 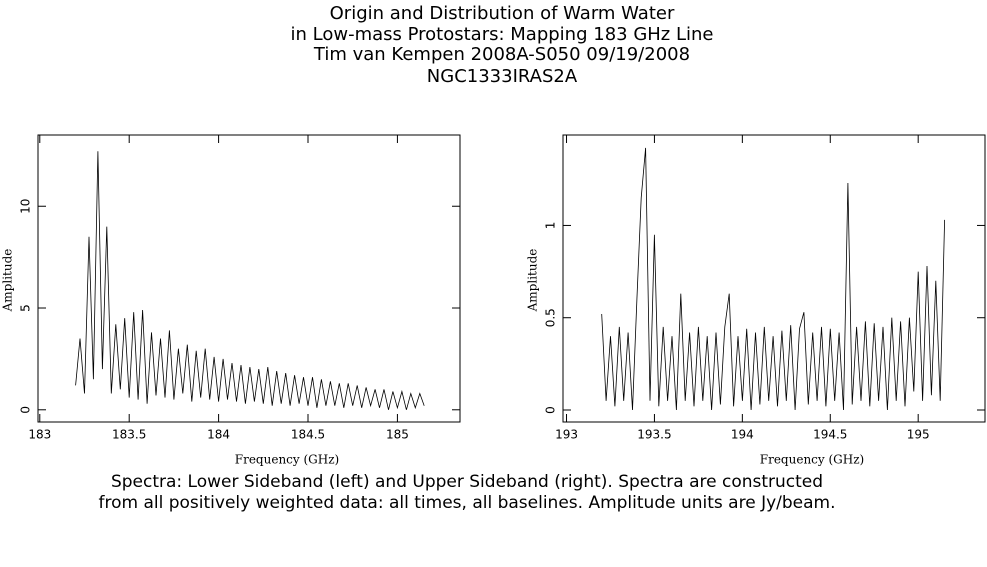 What do you see at coordinates (551, 226) in the screenshot?
I see `y-tick-label: 1` at bounding box center [551, 226].